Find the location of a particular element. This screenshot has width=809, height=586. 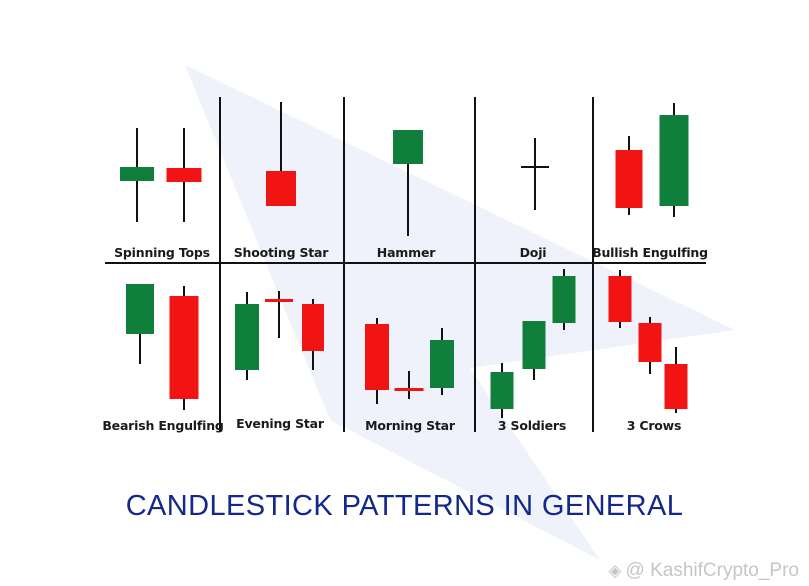

evening-star-candle-1-body is located at coordinates (247, 337).